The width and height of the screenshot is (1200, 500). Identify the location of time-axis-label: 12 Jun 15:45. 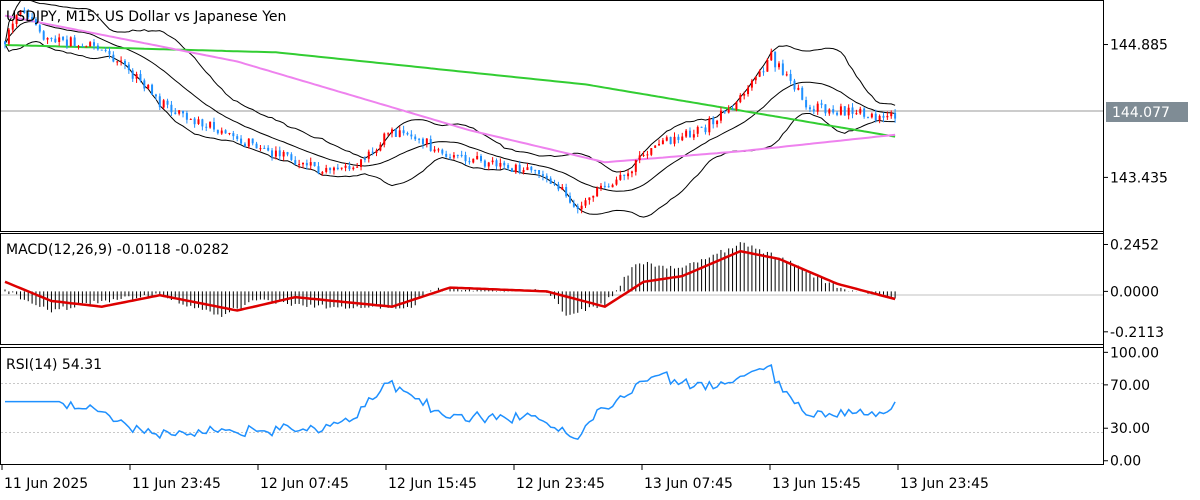
(432, 484).